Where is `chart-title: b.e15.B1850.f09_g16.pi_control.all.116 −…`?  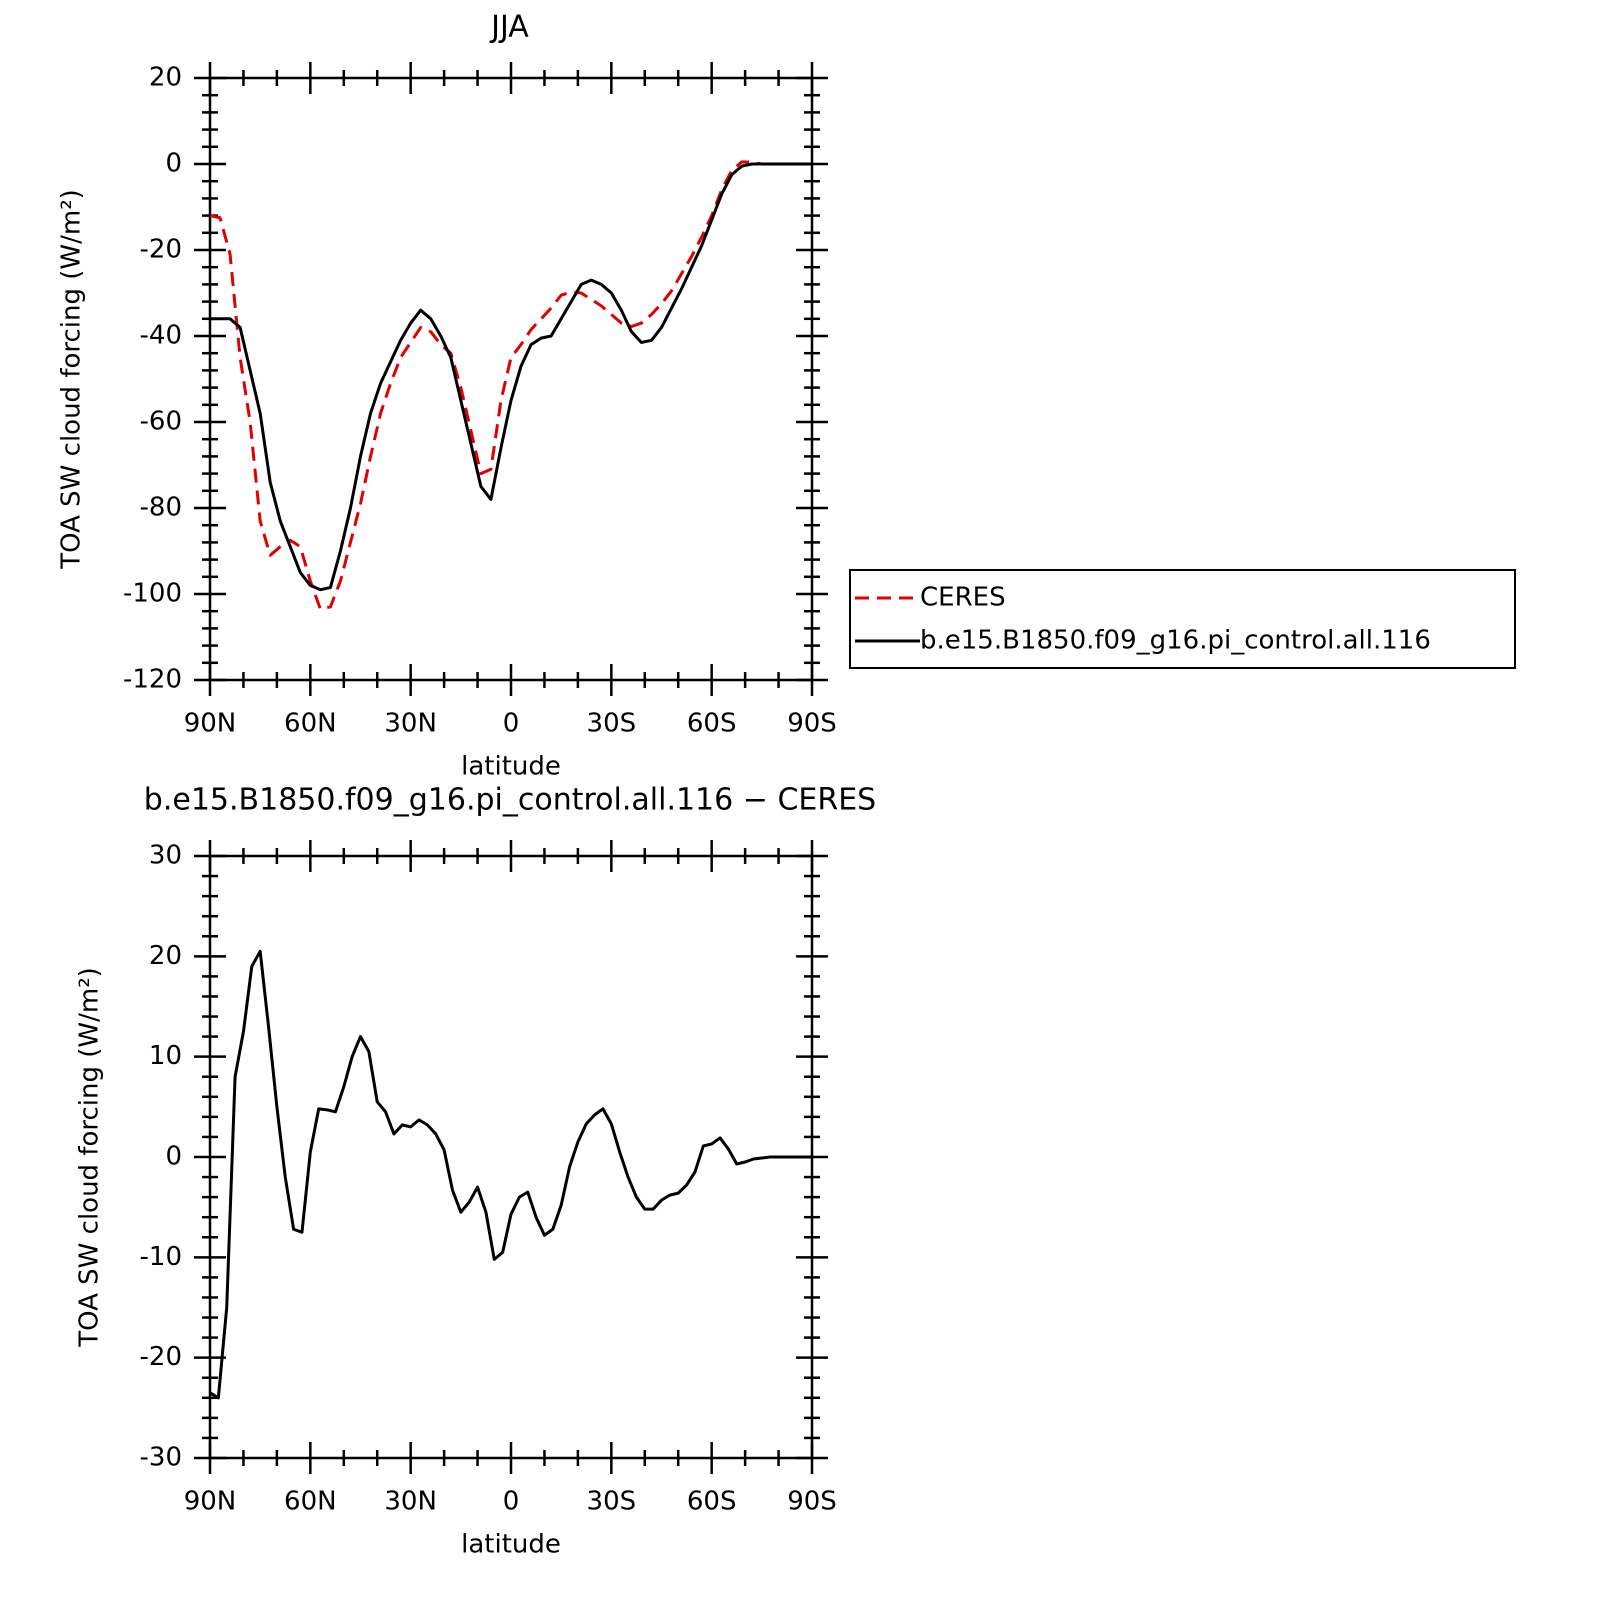
chart-title: b.e15.B1850.f09_g16.pi_control.all.116 −… is located at coordinates (510, 800).